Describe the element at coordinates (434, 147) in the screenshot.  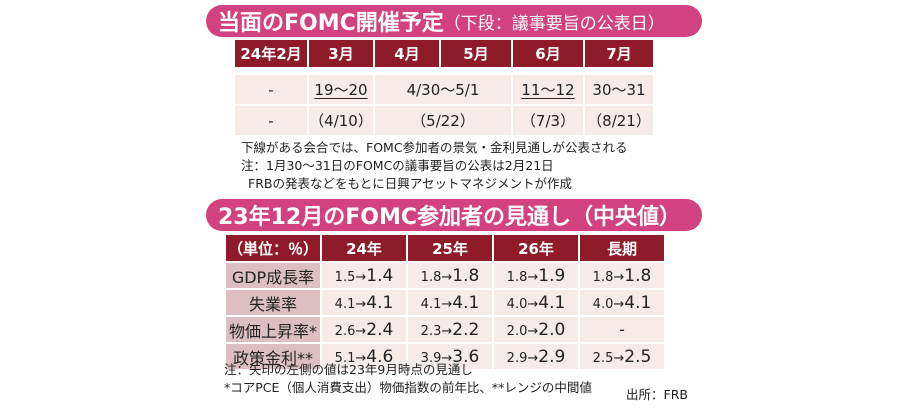
I see `schedule-note-underline: 下線がある会合では、FOMC参加者の景気・金利見通しが公表される` at that location.